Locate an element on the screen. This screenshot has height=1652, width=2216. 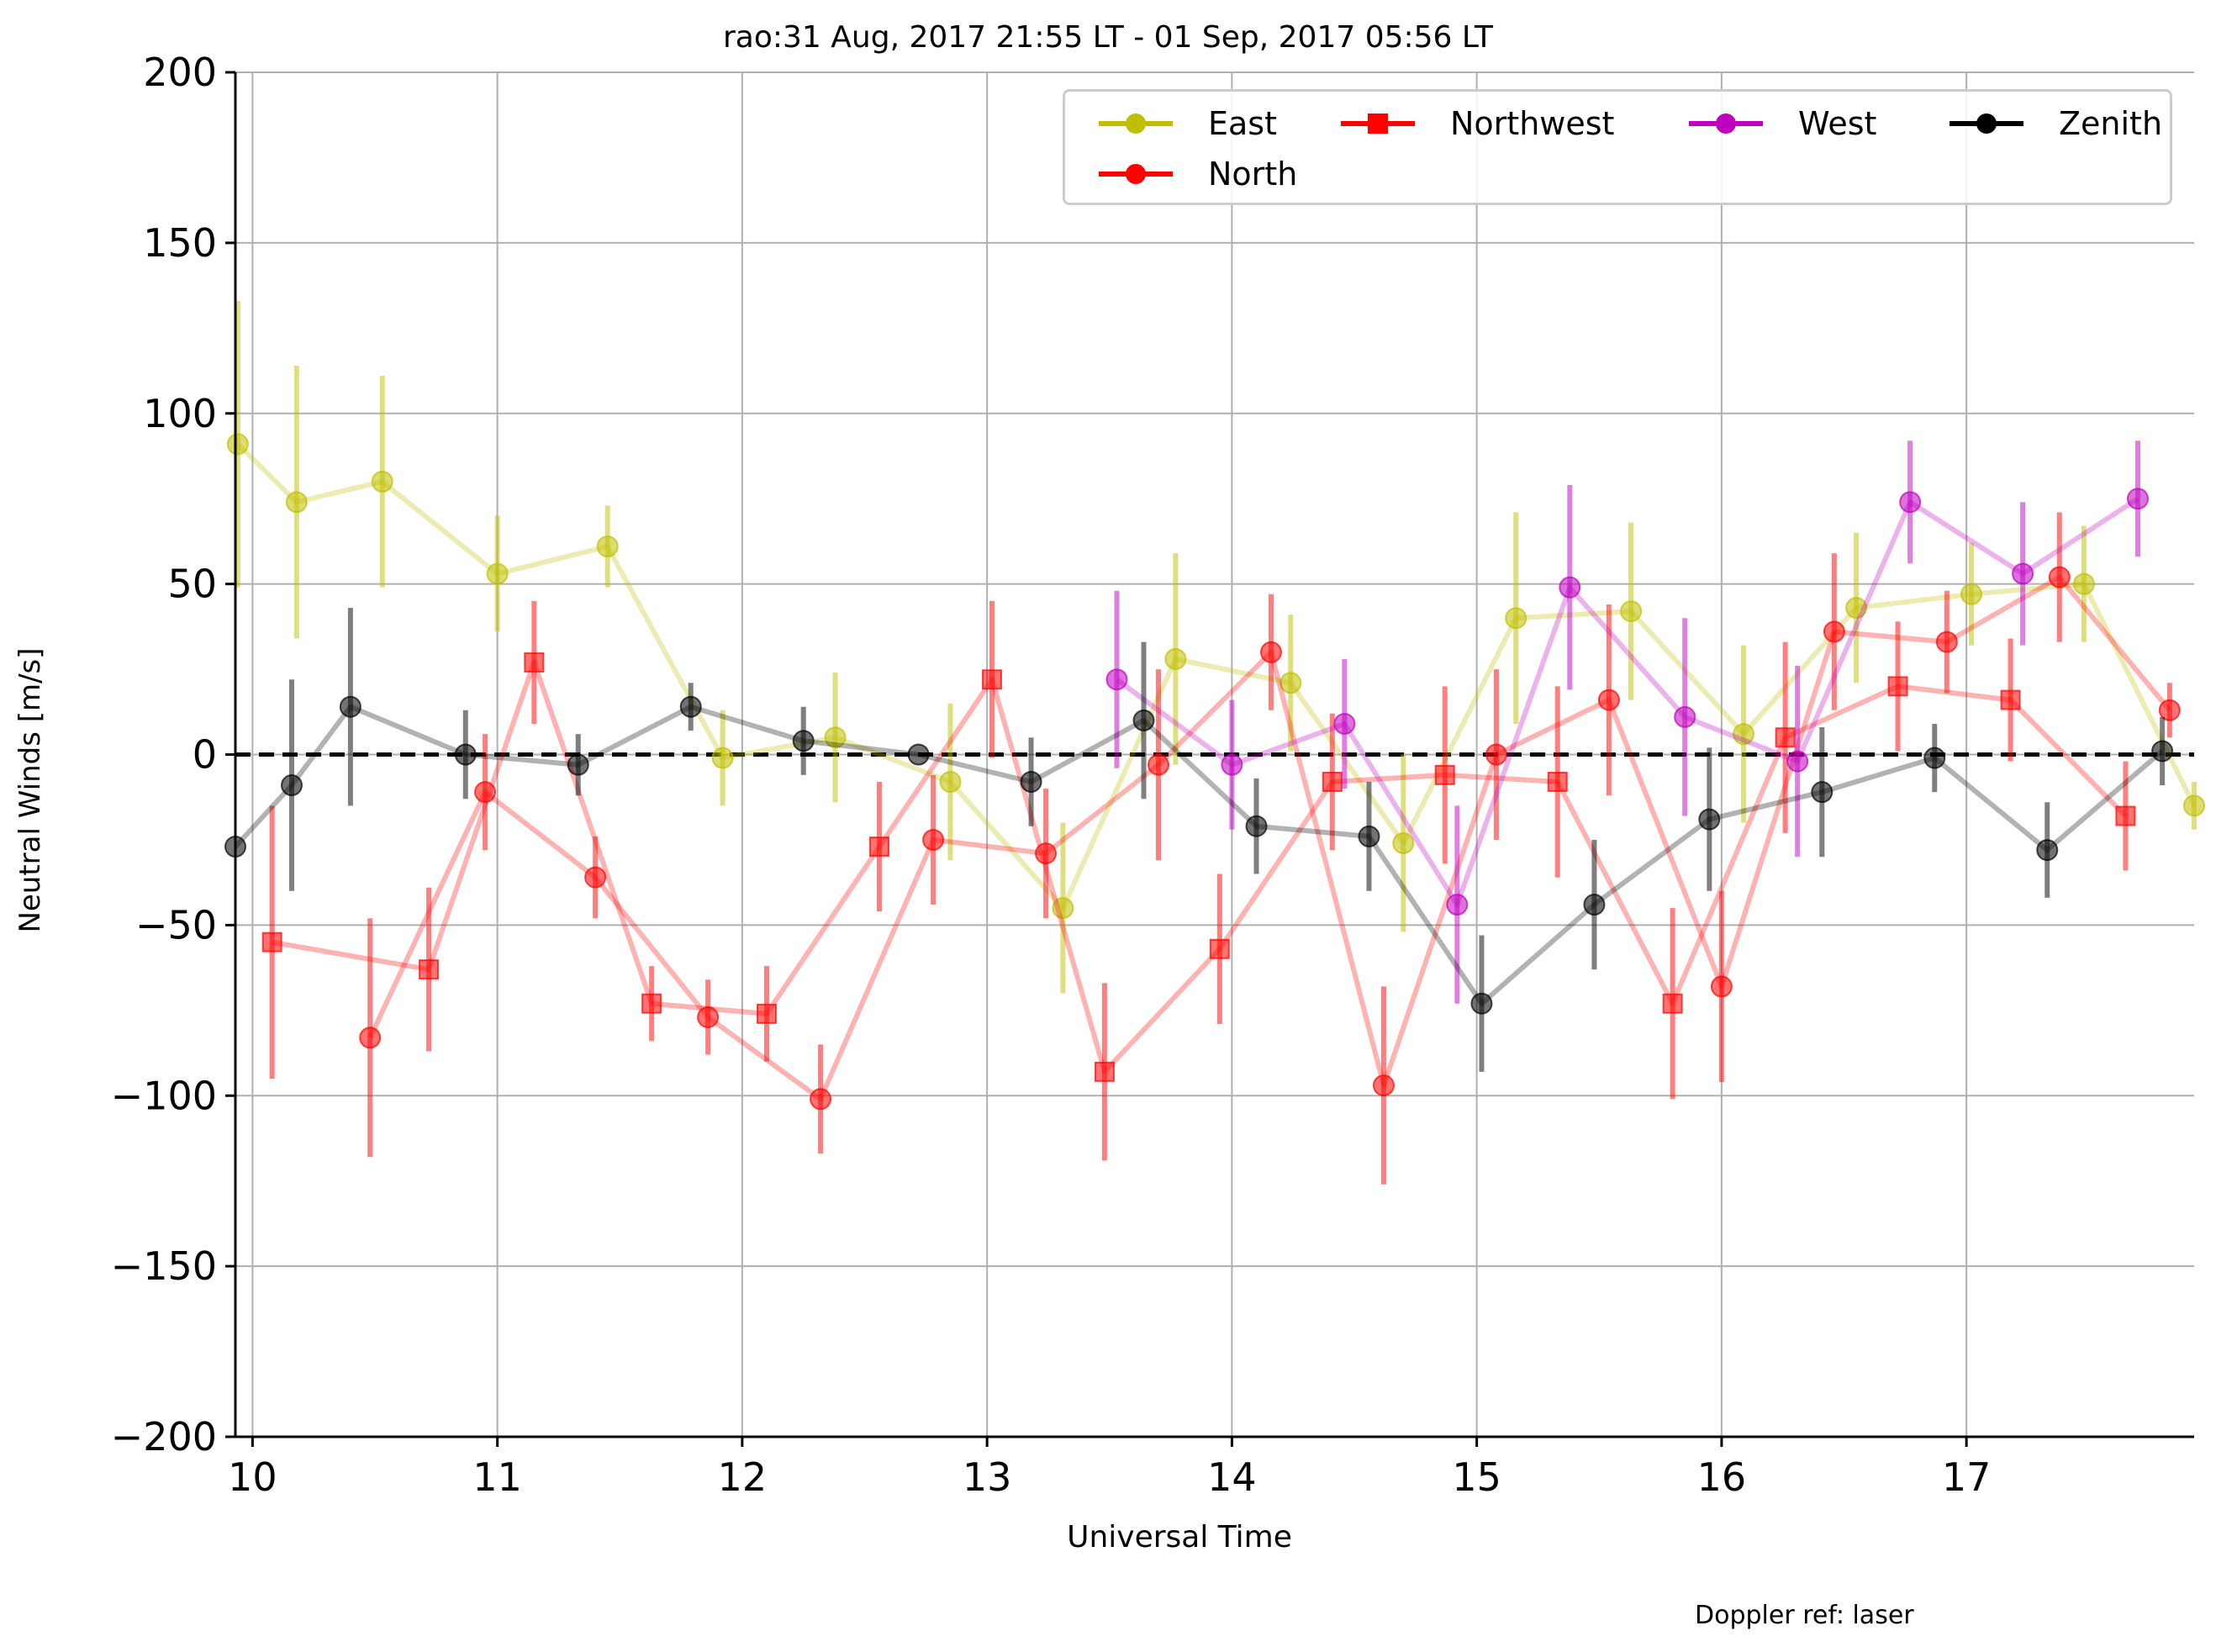
legend-label-north: North is located at coordinates (1253, 174).